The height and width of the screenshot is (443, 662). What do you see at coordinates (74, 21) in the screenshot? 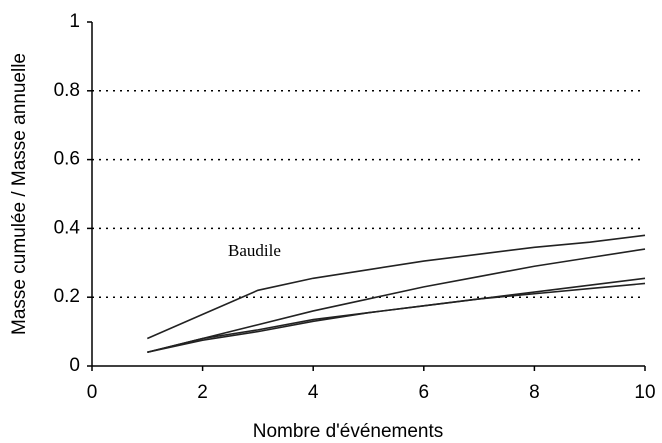
I see `y-tick-label: 1` at bounding box center [74, 21].